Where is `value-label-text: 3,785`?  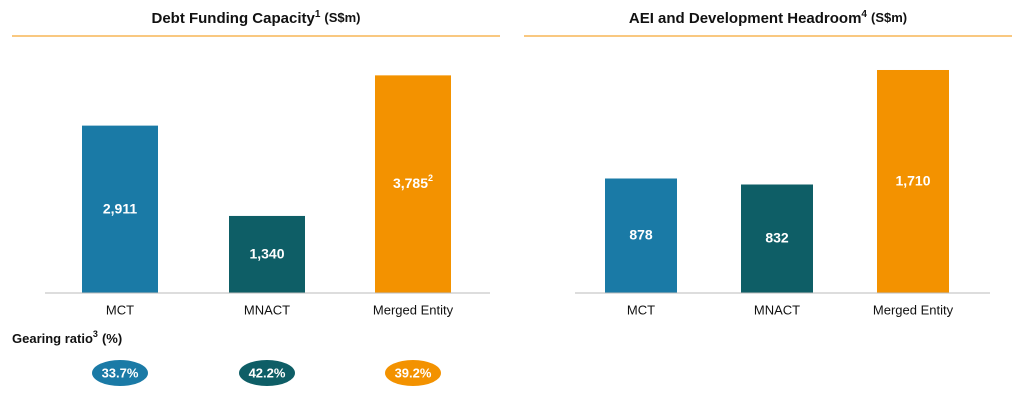 value-label-text: 3,785 is located at coordinates (410, 183).